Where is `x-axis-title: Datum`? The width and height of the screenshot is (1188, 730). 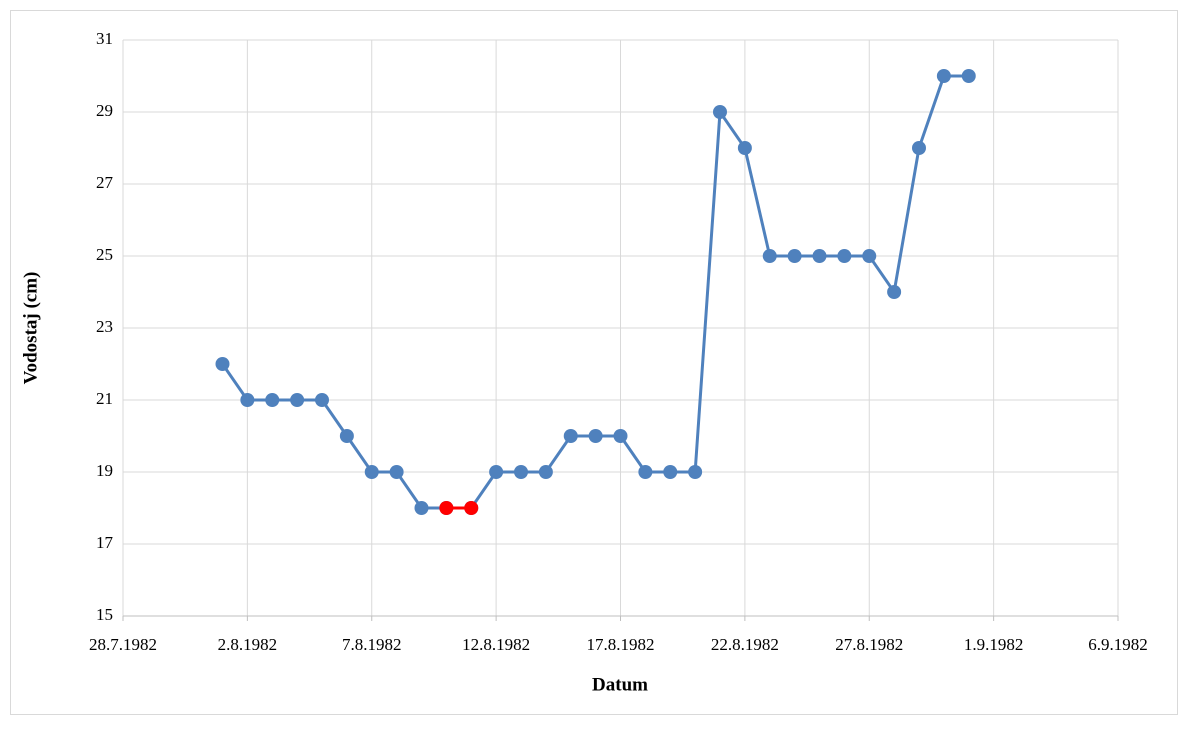
x-axis-title: Datum is located at coordinates (620, 684).